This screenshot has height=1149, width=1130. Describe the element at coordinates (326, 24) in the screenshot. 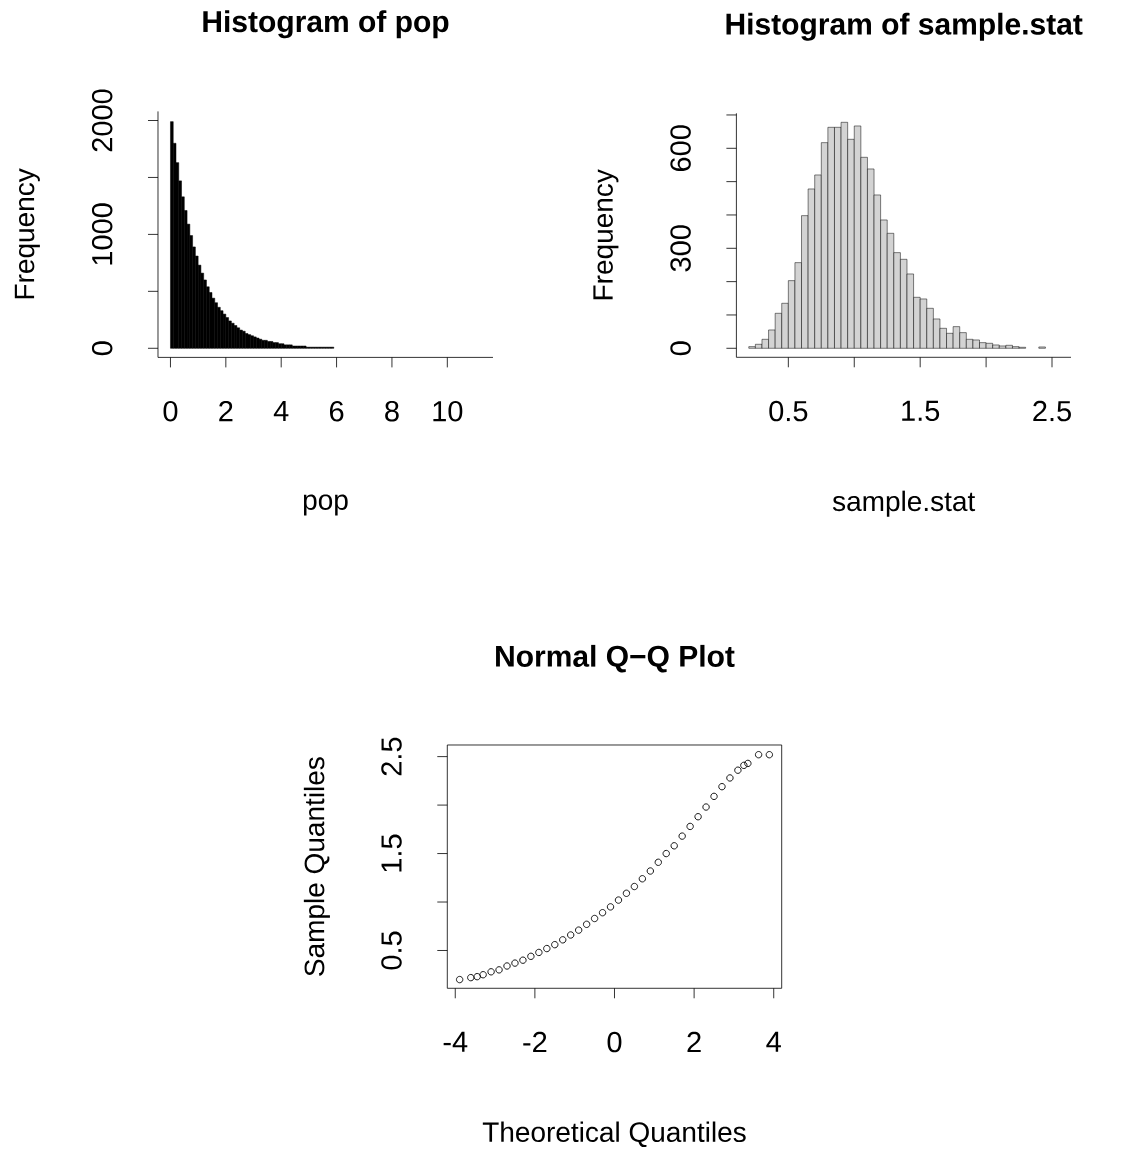

I see `chart-title: Histogram of pop` at that location.